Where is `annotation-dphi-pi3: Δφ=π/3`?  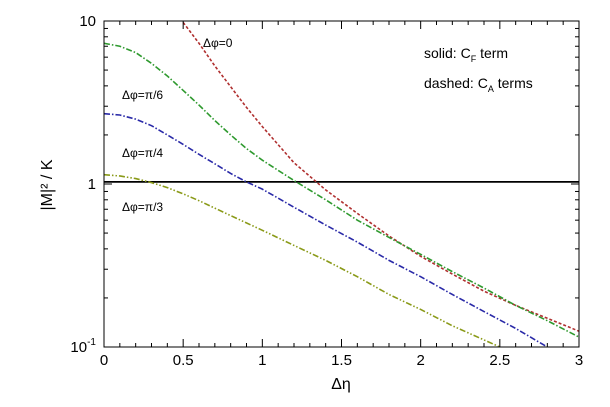 annotation-dphi-pi3: Δφ=π/3 is located at coordinates (142, 207).